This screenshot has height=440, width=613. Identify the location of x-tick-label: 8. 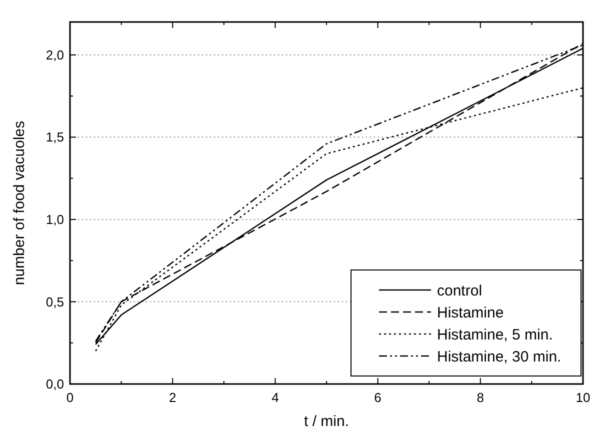
(480, 397).